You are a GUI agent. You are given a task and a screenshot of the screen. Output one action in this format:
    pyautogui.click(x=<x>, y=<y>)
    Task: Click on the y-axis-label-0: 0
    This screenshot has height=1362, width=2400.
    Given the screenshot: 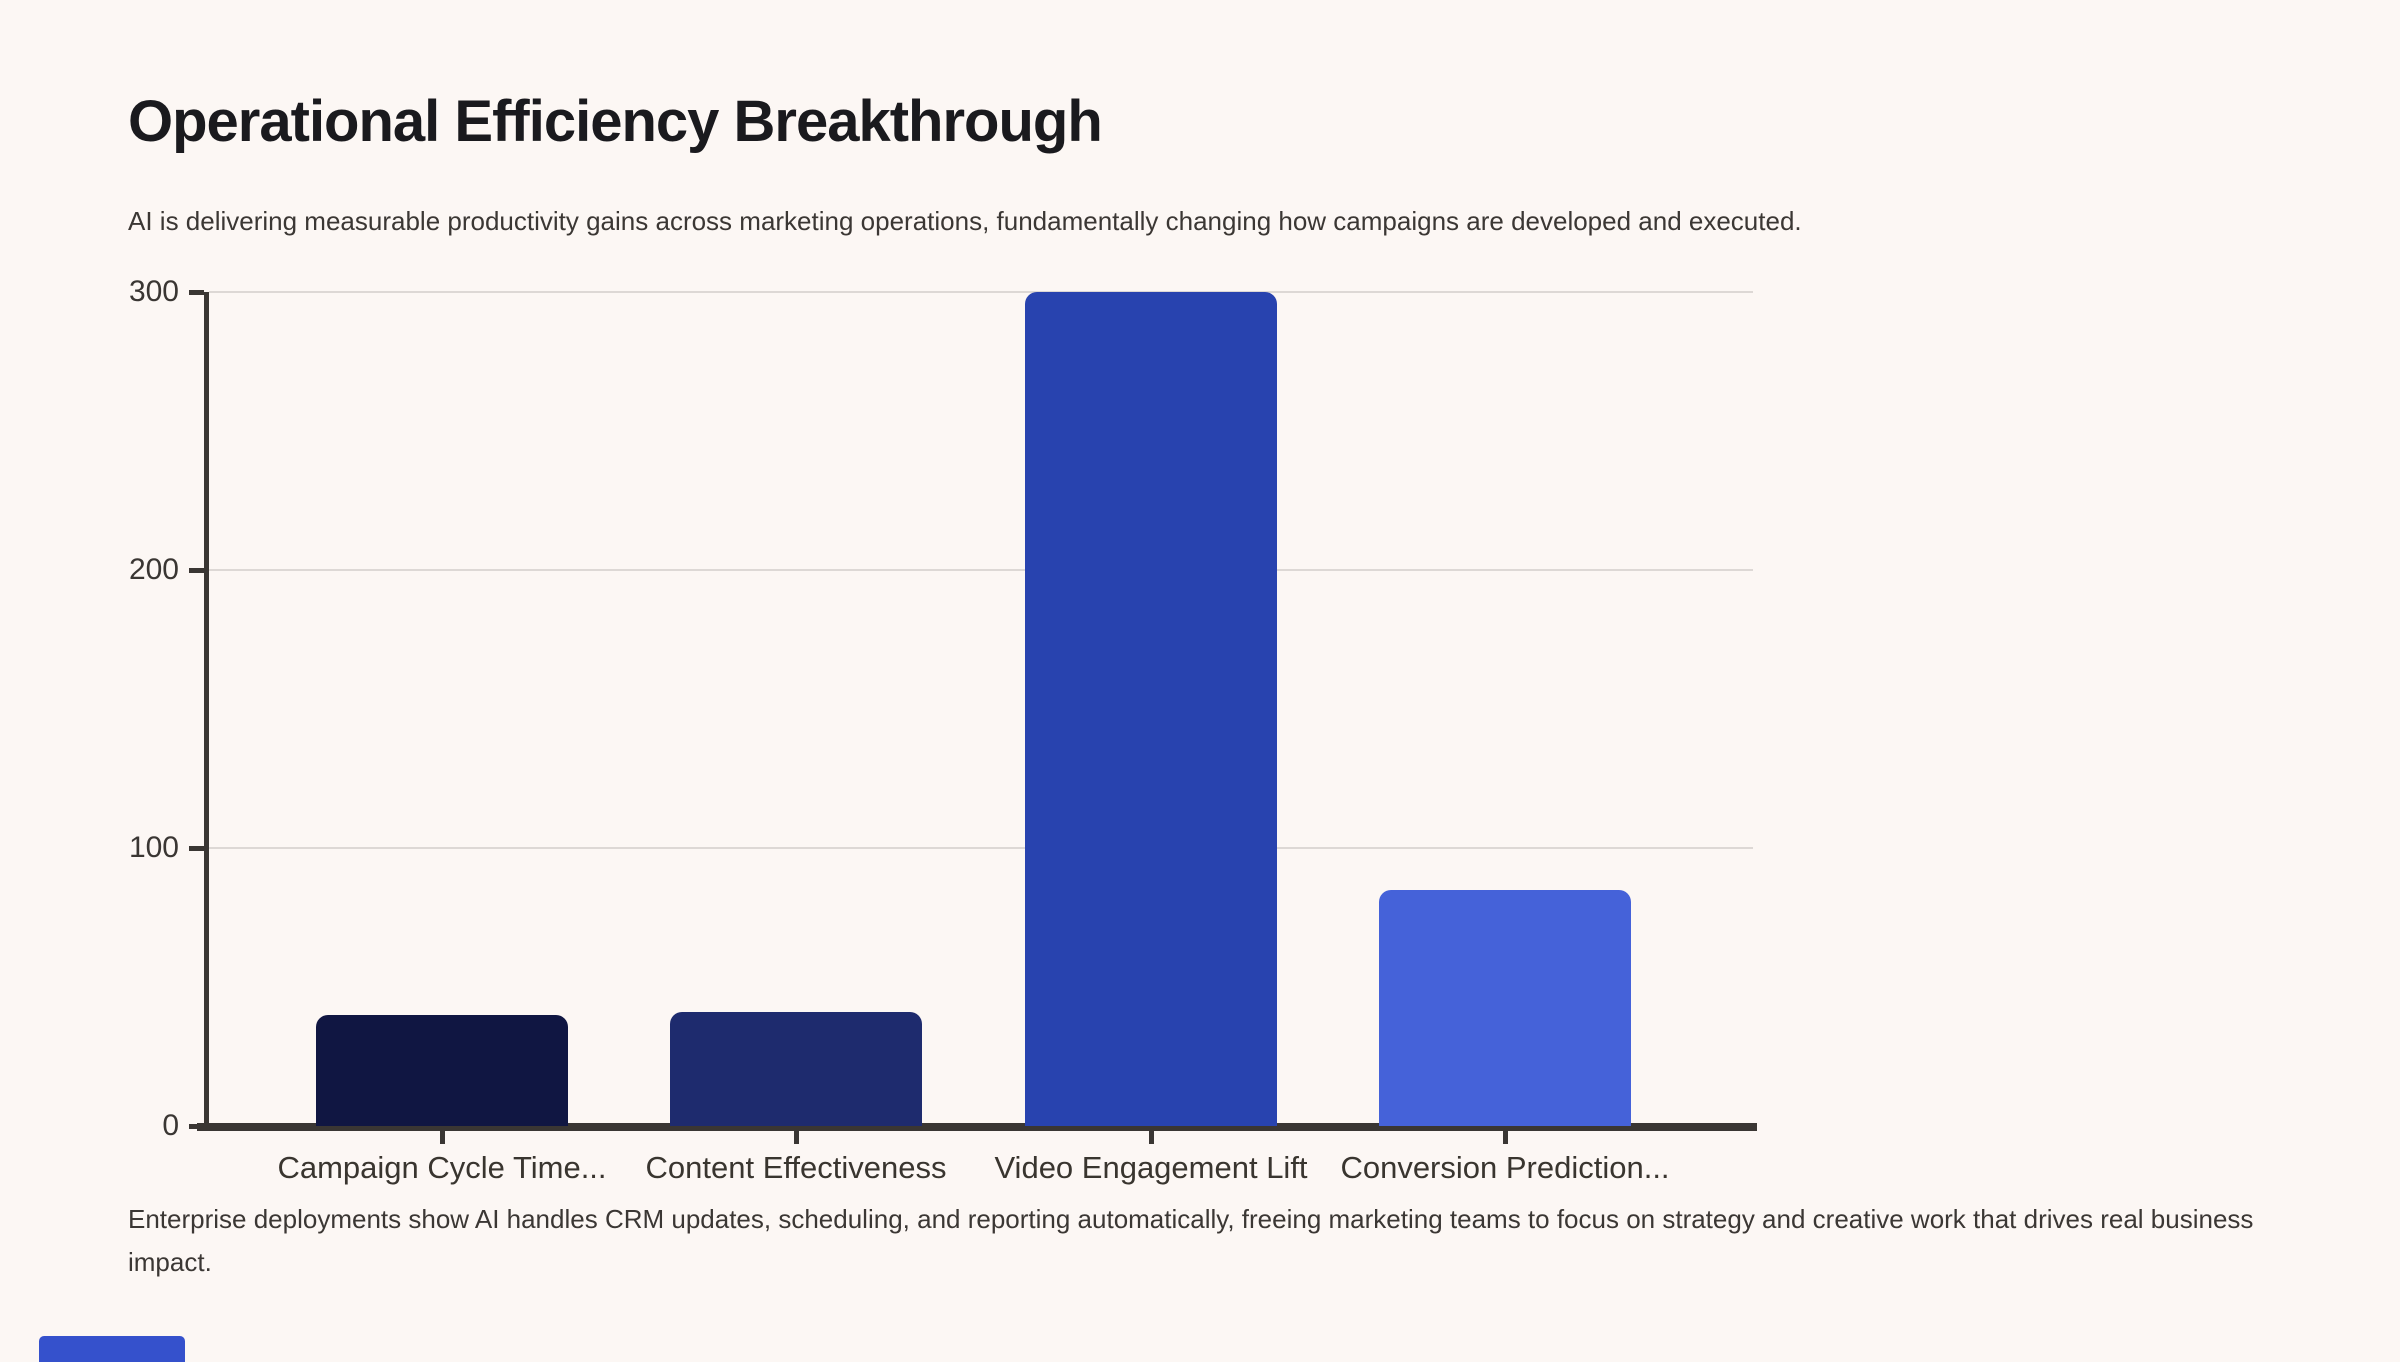 What is the action you would take?
    pyautogui.click(x=170, y=1125)
    